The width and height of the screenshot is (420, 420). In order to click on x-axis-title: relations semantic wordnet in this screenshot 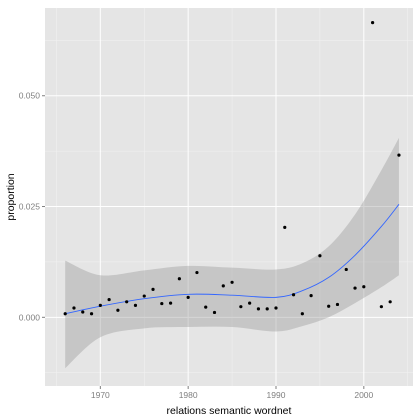, I will do `click(229, 411)`.